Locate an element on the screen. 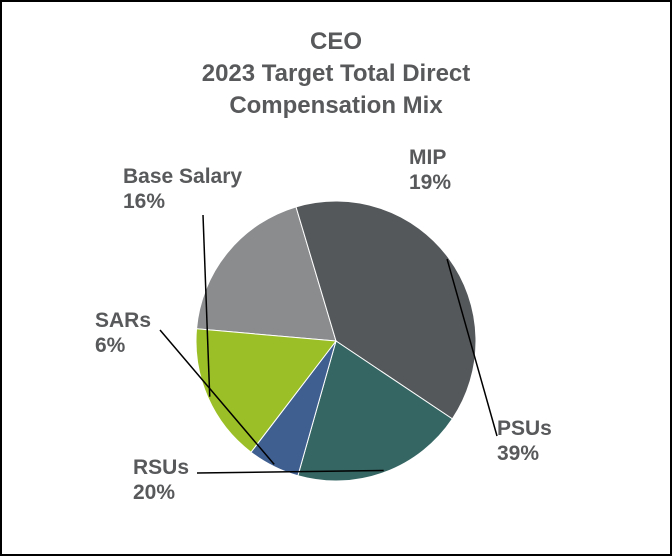  label-sars-name: SARs is located at coordinates (123, 320).